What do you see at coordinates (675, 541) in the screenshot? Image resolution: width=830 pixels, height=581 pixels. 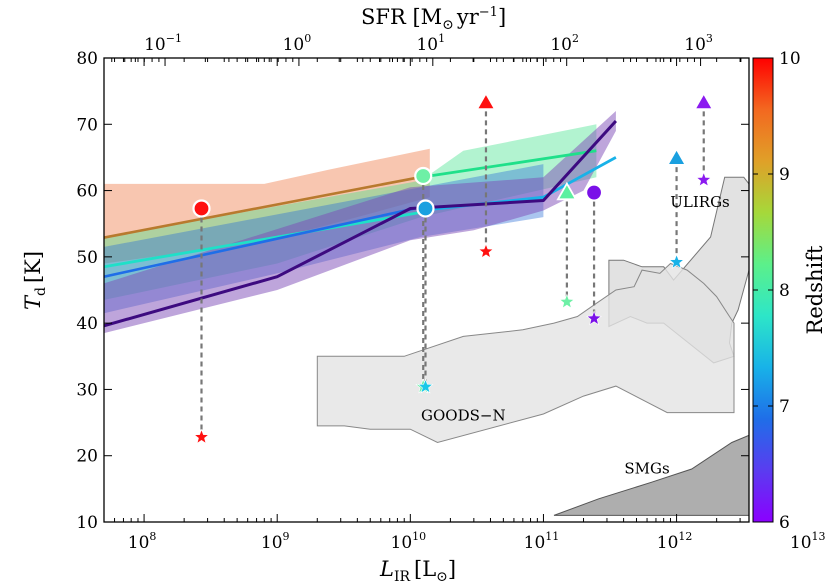 I see `x-tick-label: 10¹²` at bounding box center [675, 541].